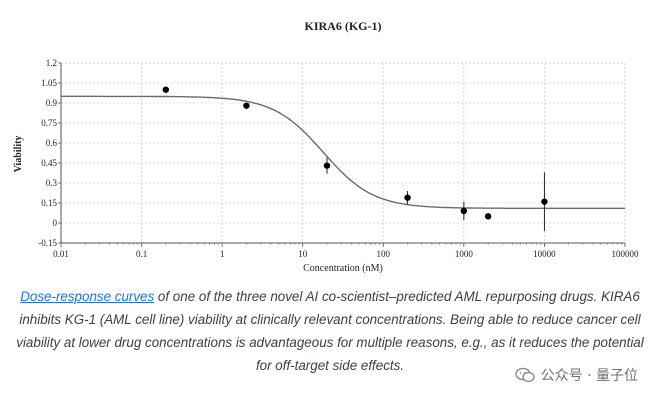 The width and height of the screenshot is (660, 401). What do you see at coordinates (544, 254) in the screenshot?
I see `x-tick-label: 10000` at bounding box center [544, 254].